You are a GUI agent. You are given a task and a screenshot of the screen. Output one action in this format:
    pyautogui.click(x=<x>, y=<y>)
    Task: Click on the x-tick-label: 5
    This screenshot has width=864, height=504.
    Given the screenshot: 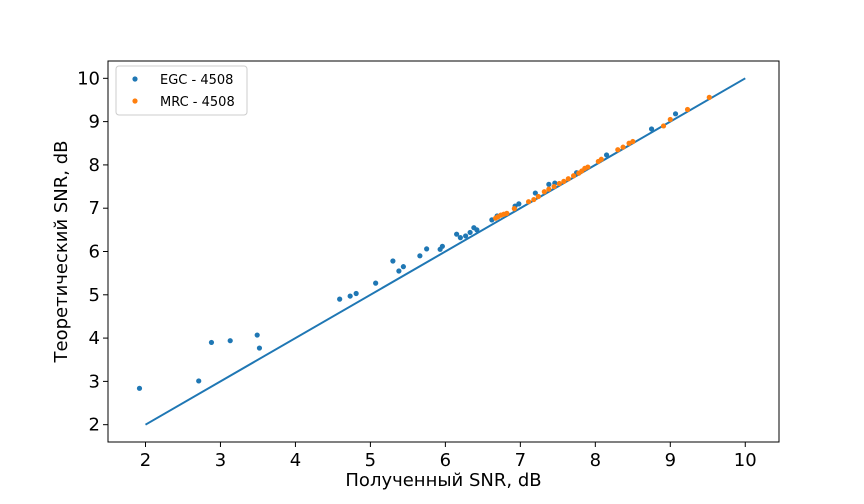 What is the action you would take?
    pyautogui.click(x=370, y=460)
    